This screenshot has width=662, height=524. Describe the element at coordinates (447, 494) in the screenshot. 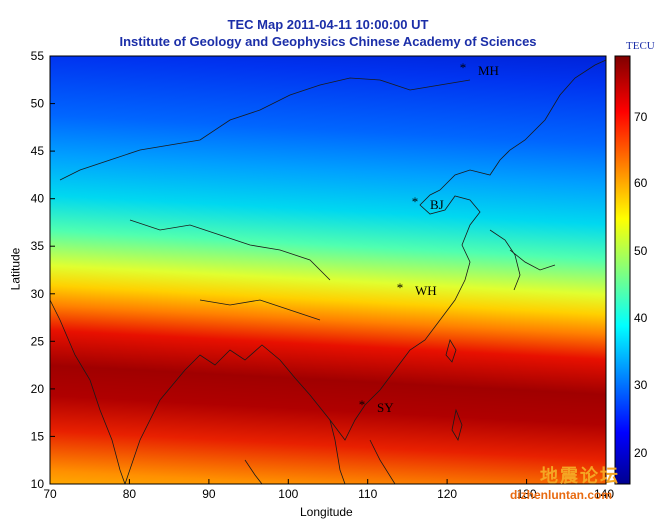

I see `x-tick-label: 120` at that location.